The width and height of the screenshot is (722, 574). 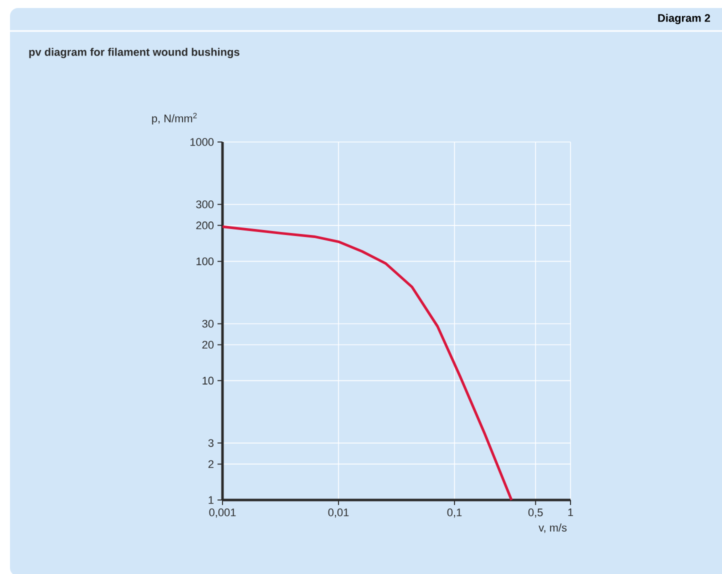 What do you see at coordinates (571, 512) in the screenshot?
I see `x-tick-label: 1` at bounding box center [571, 512].